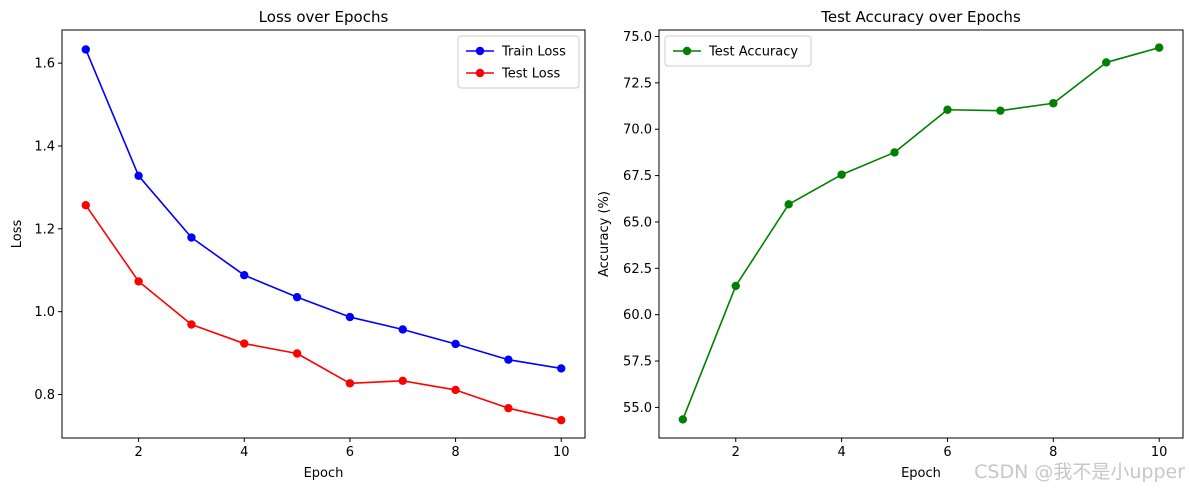 This screenshot has height=490, width=1189. Describe the element at coordinates (17, 234) in the screenshot. I see `y-axis-label: Loss` at that location.